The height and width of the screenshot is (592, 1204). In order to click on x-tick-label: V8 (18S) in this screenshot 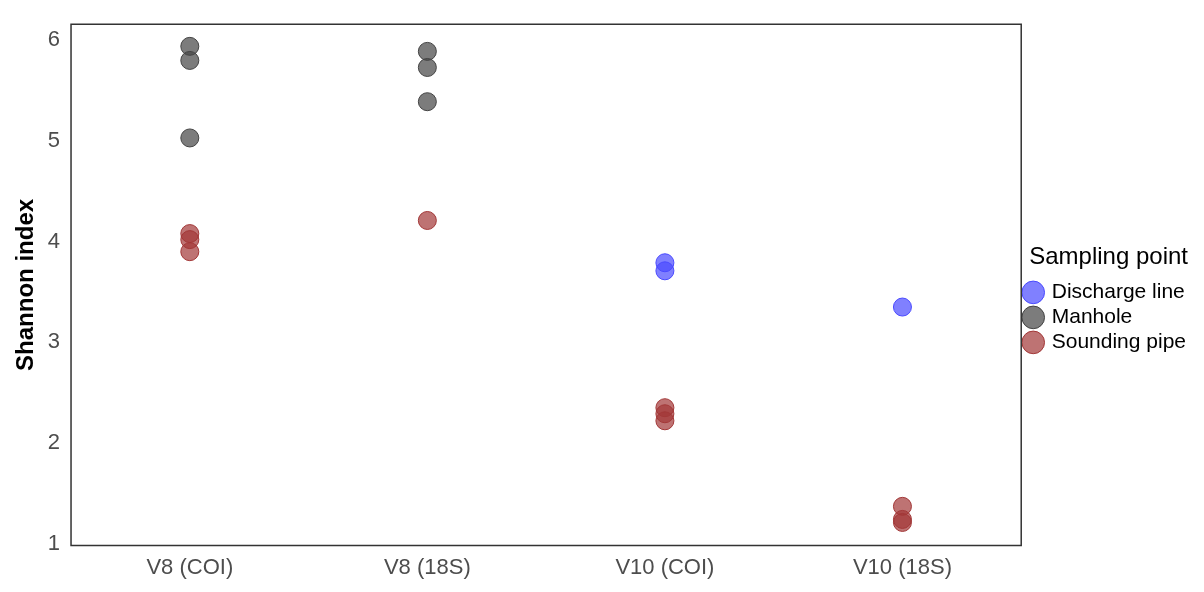, I will do `click(427, 566)`.